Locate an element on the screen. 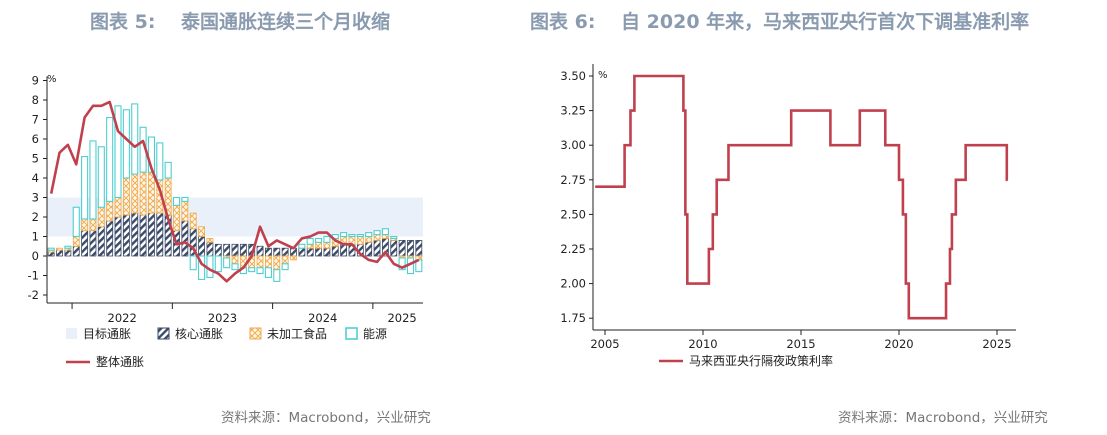  x-tick-label: 2020 is located at coordinates (898, 344).